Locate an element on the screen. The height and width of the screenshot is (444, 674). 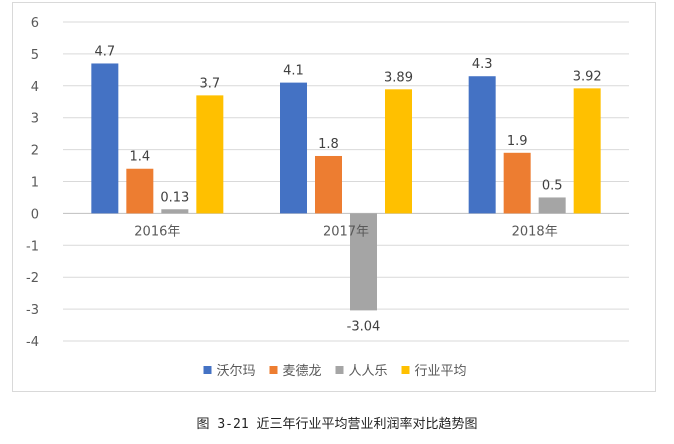
legend-label: 人人乐 is located at coordinates (368, 371).